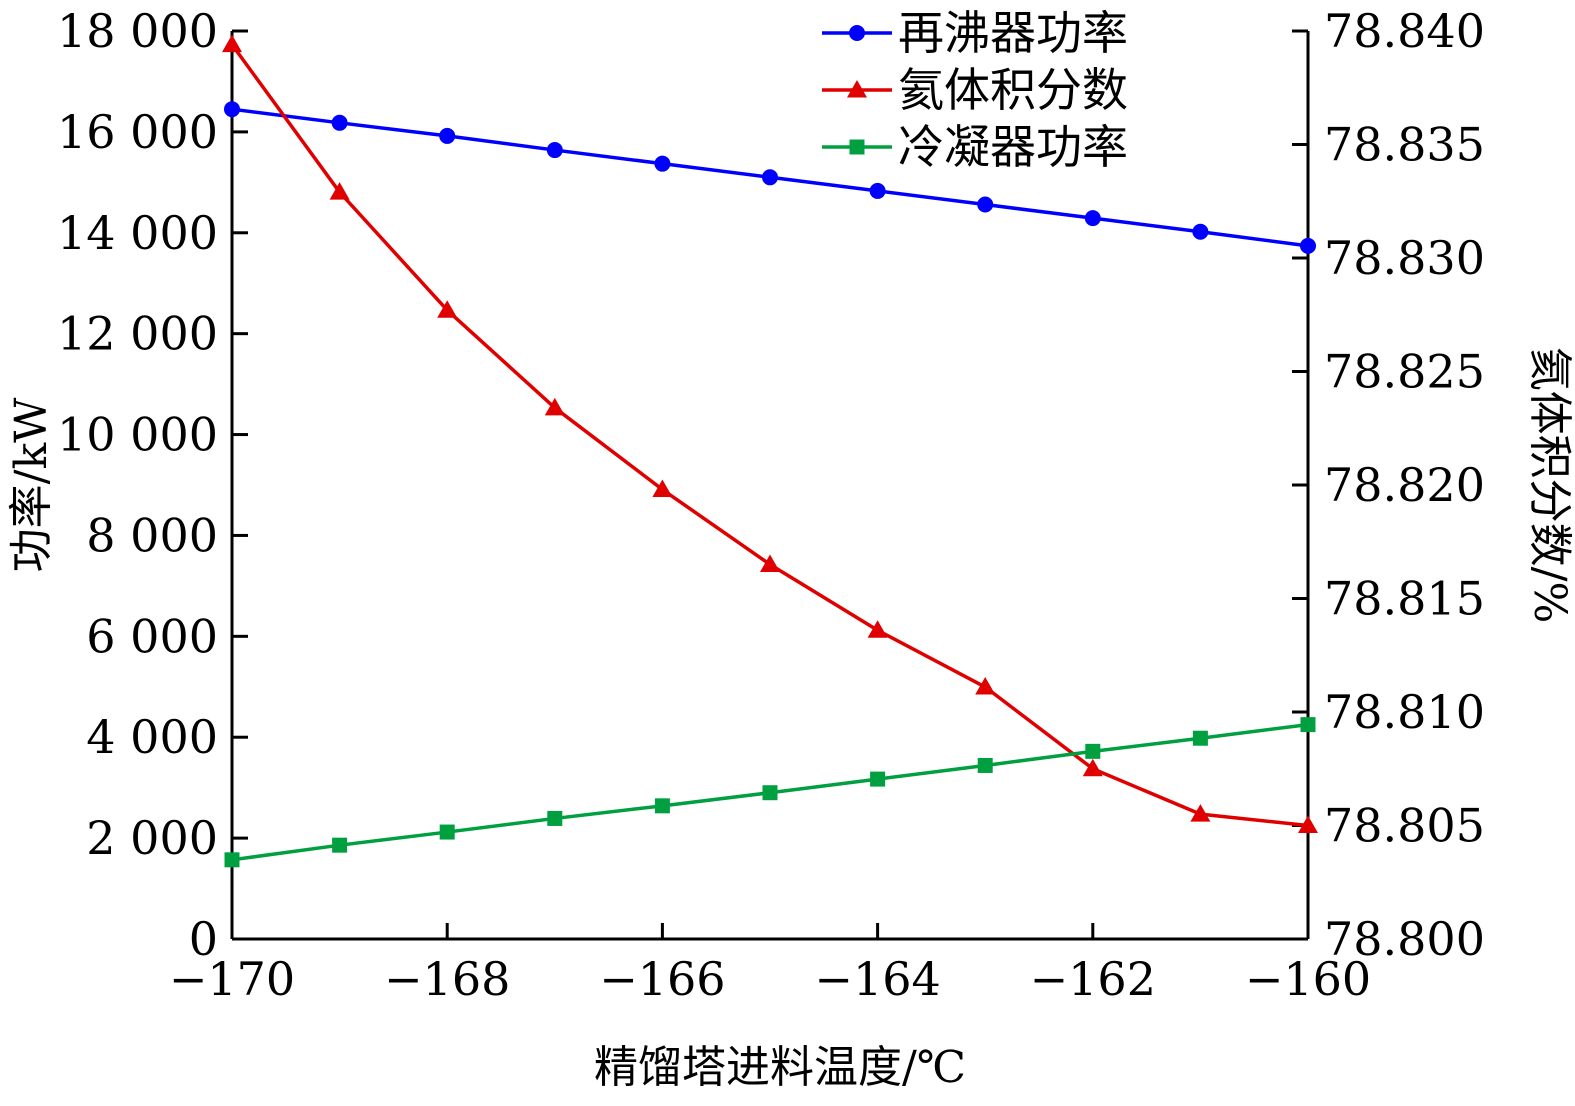  What do you see at coordinates (1404, 31) in the screenshot?
I see `right-y-tick-label: 78.840` at bounding box center [1404, 31].